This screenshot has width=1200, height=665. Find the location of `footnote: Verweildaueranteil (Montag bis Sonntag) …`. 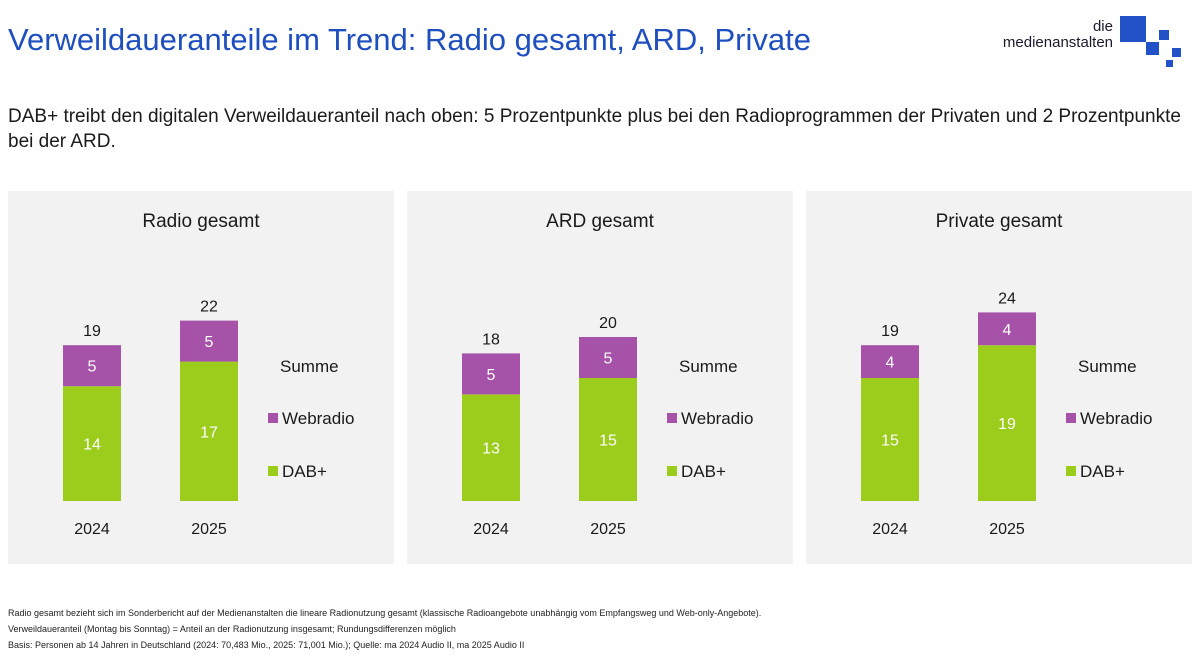

footnote: Verweildaueranteil (Montag bis Sonntag) … is located at coordinates (232, 629).